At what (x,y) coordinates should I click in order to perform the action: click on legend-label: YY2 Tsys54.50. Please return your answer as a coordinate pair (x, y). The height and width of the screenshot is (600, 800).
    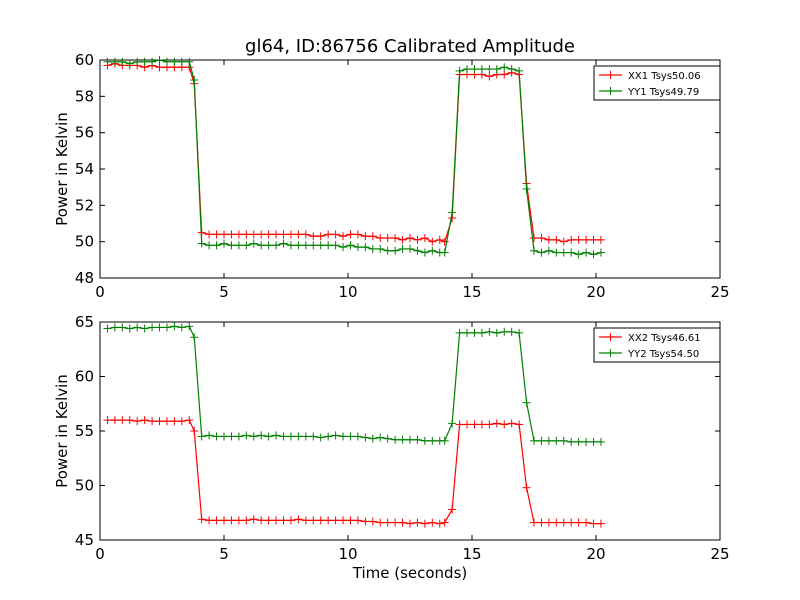
    Looking at the image, I should click on (663, 354).